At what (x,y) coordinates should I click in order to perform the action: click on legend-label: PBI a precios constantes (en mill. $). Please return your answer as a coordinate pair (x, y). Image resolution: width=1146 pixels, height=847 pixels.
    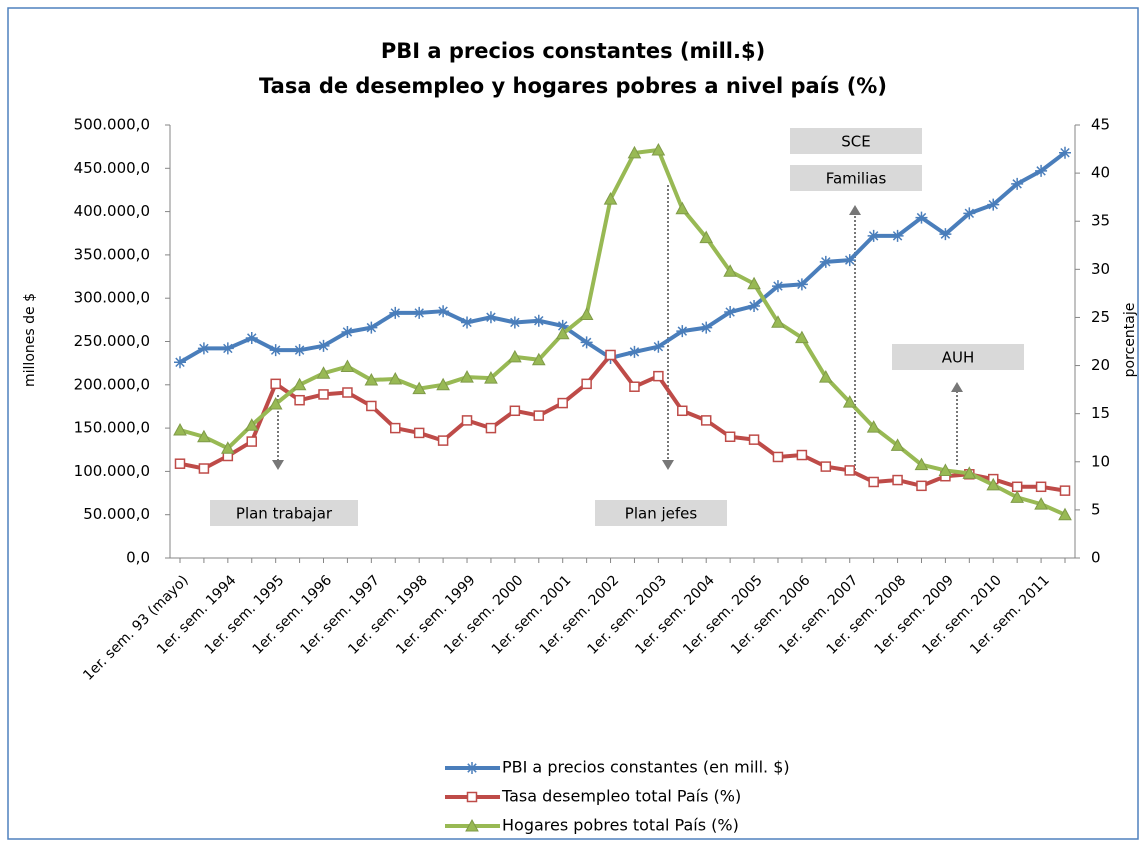
    Looking at the image, I should click on (646, 767).